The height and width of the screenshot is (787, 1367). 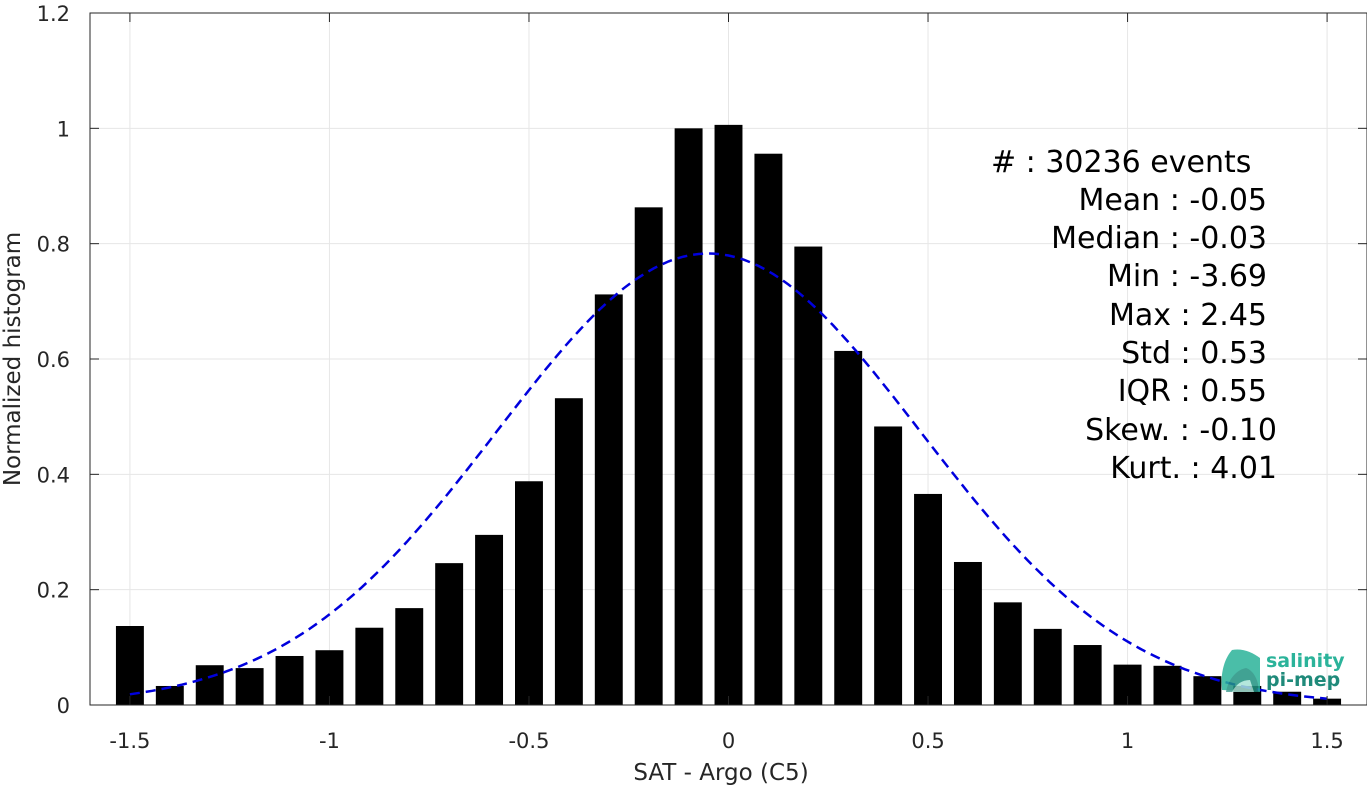 I want to click on y-axis-label: Normalized histogram, so click(x=13, y=359).